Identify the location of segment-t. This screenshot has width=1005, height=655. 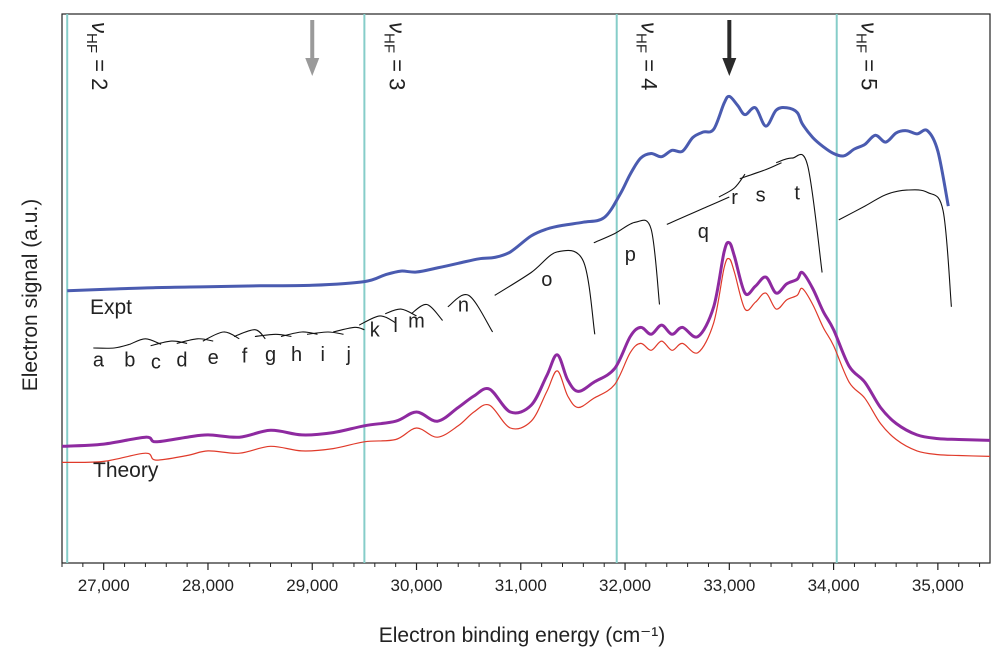
(799, 213).